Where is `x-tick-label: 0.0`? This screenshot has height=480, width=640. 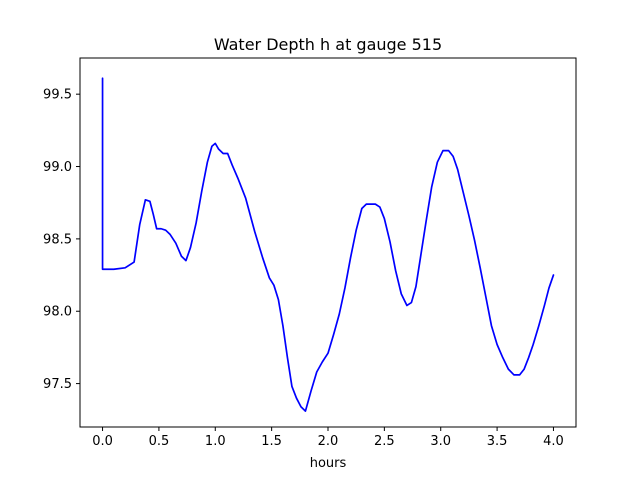 x-tick-label: 0.0 is located at coordinates (102, 441).